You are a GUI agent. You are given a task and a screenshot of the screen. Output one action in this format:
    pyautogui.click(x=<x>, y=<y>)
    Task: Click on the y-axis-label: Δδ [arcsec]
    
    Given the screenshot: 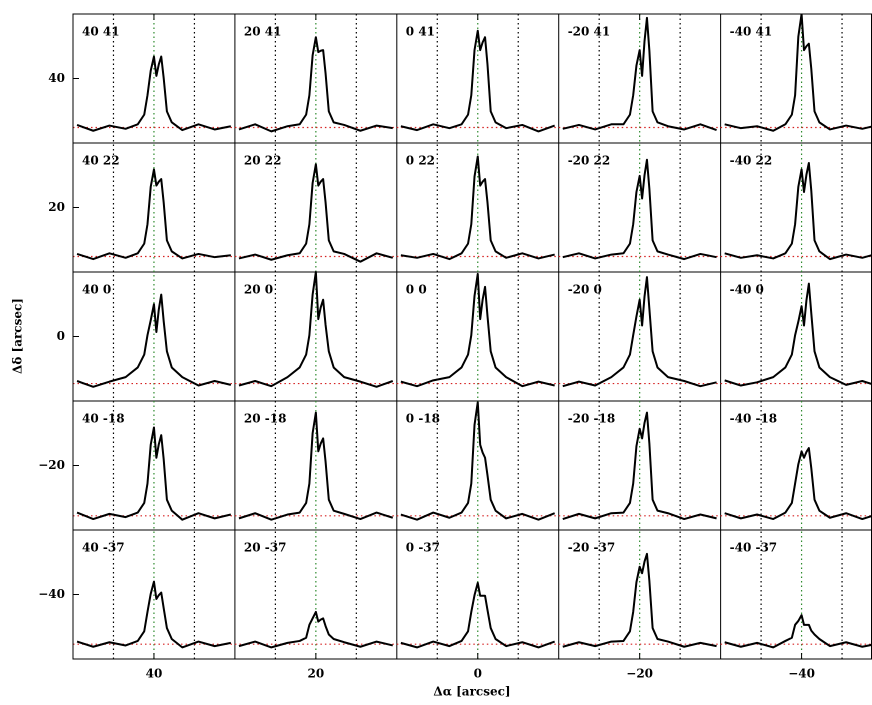 What is the action you would take?
    pyautogui.click(x=18, y=336)
    